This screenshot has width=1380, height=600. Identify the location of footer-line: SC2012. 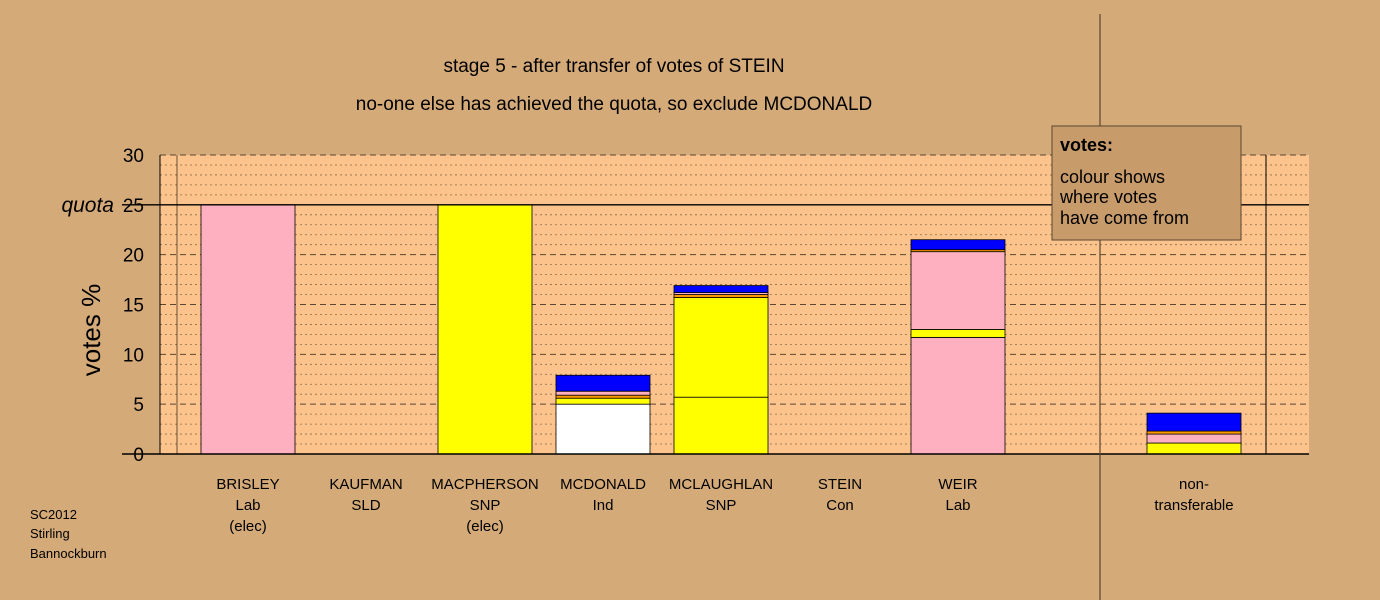
(53, 514).